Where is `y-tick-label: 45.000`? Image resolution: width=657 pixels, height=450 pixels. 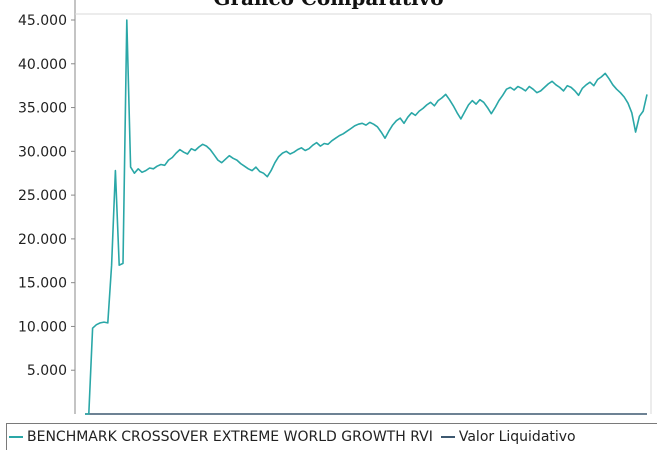 y-tick-label: 45.000 is located at coordinates (42, 21).